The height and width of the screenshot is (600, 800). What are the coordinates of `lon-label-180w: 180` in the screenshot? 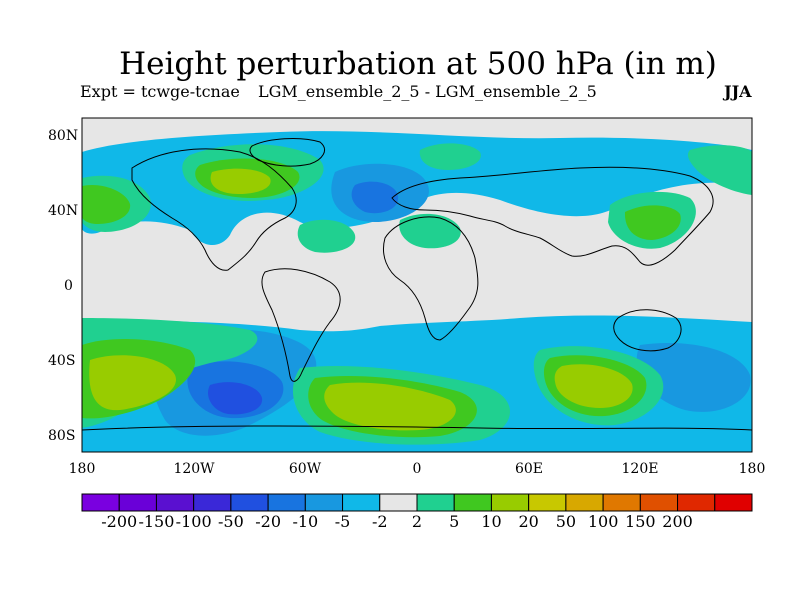 It's located at (82, 469).